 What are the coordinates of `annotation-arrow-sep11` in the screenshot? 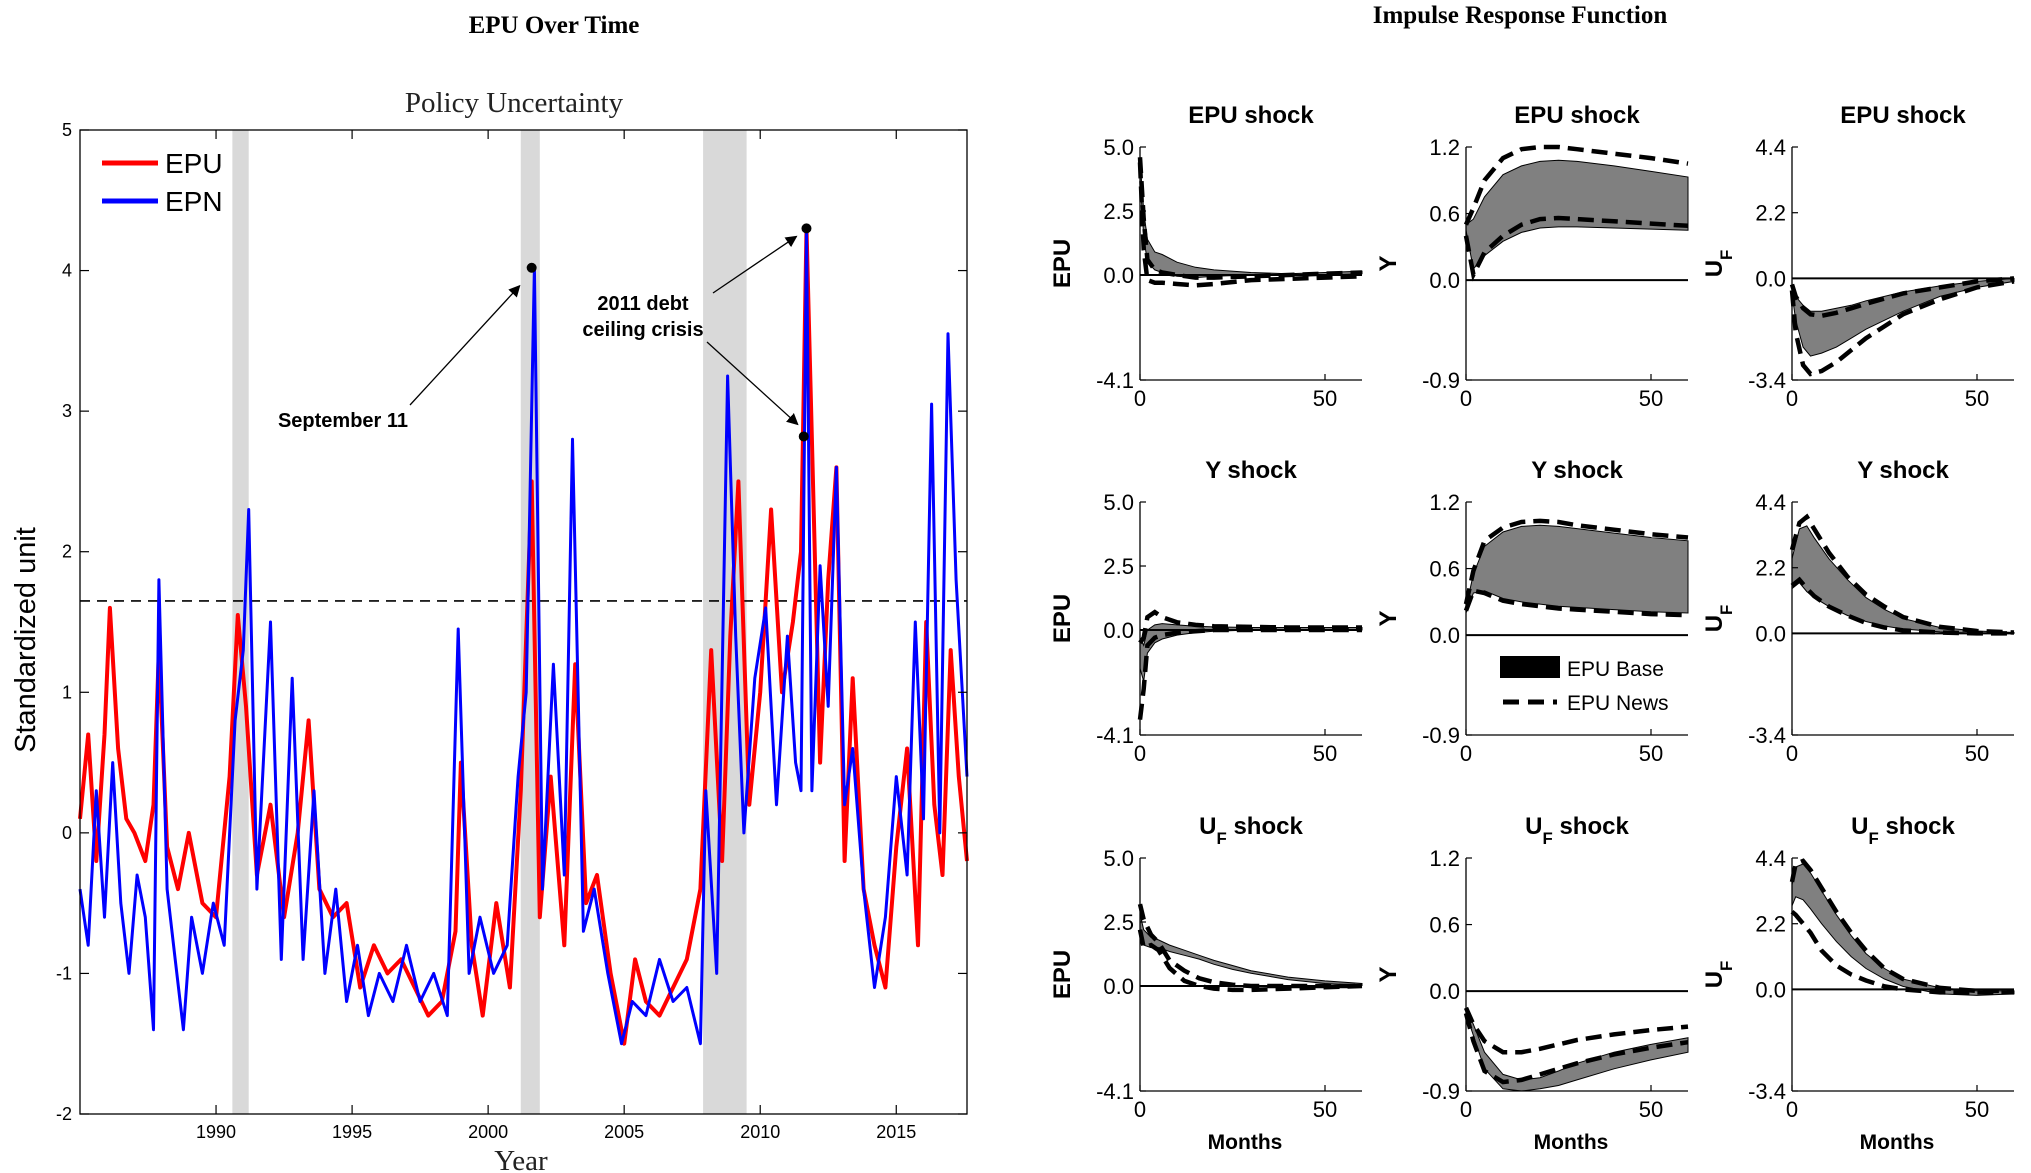 It's located at (465, 345).